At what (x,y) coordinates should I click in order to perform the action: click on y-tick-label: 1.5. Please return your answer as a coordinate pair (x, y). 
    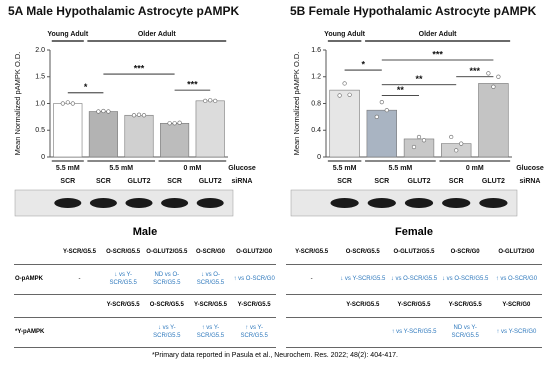
    Looking at the image, I should click on (40, 77).